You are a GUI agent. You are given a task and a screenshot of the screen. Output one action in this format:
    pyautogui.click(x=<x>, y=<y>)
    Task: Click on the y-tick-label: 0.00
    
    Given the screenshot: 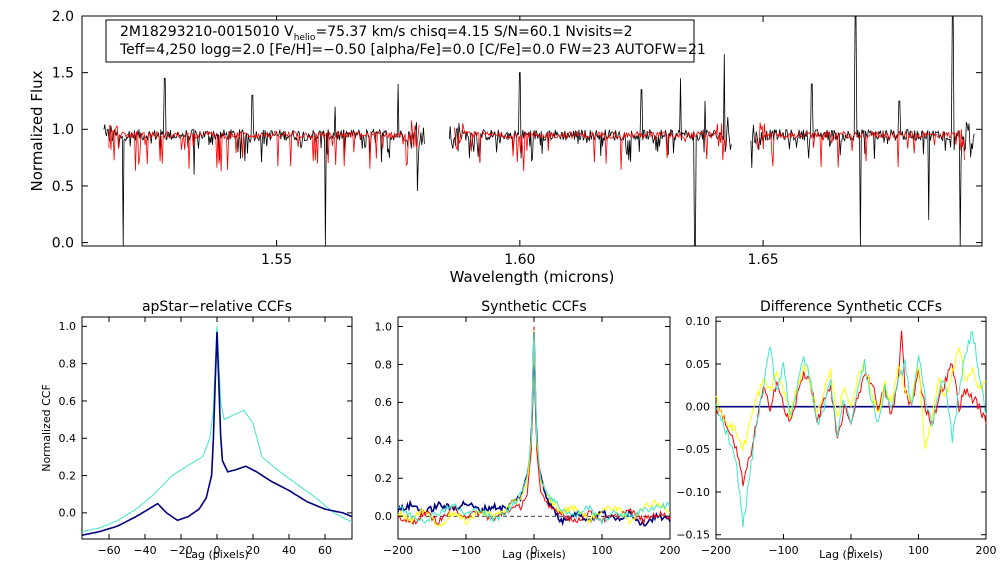 What is the action you would take?
    pyautogui.click(x=698, y=407)
    